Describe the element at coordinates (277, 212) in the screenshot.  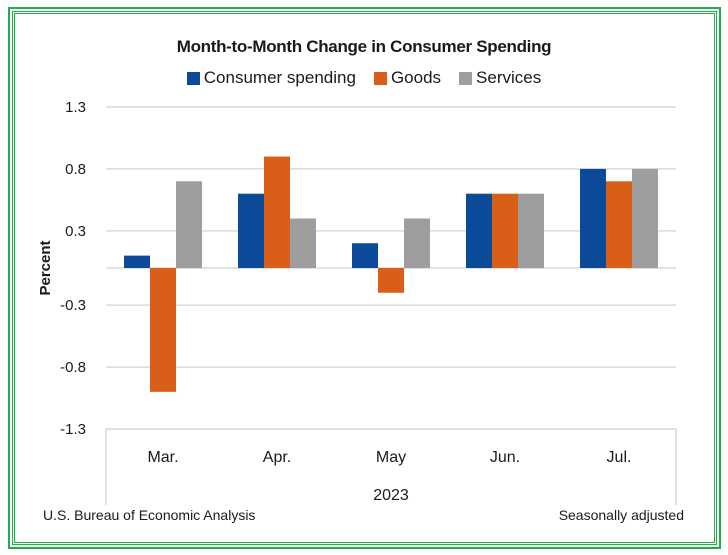
I see `bar-goods-apr` at that location.